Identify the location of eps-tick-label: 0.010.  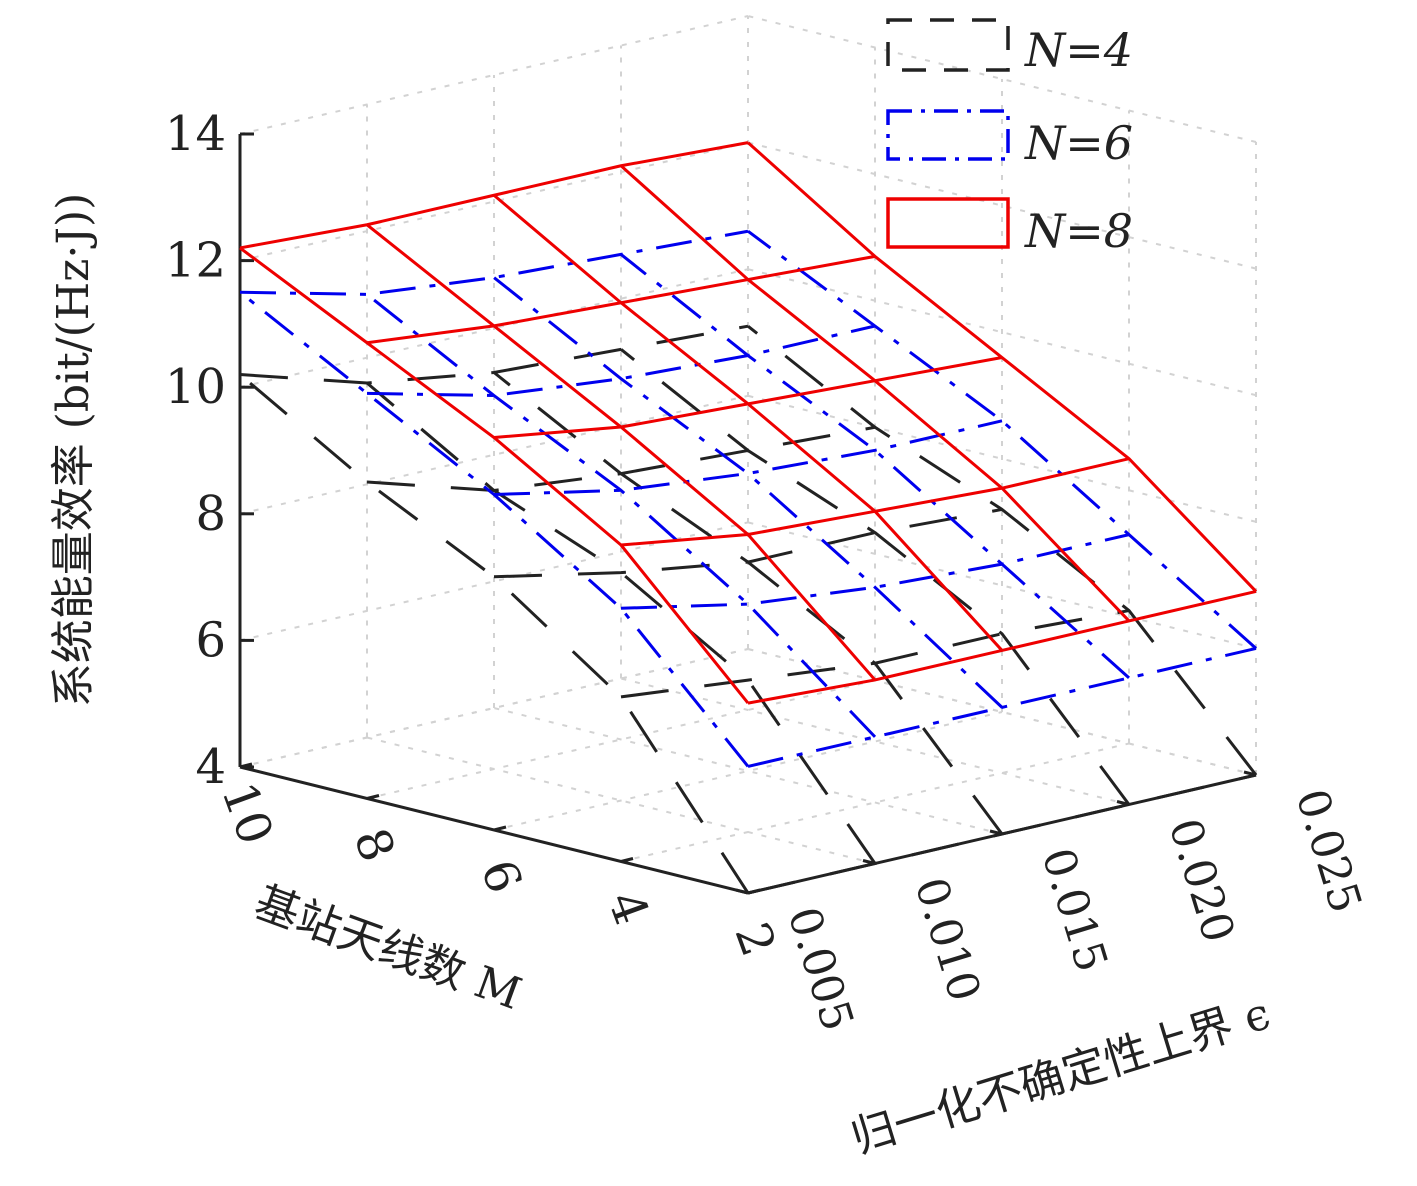
(947, 939).